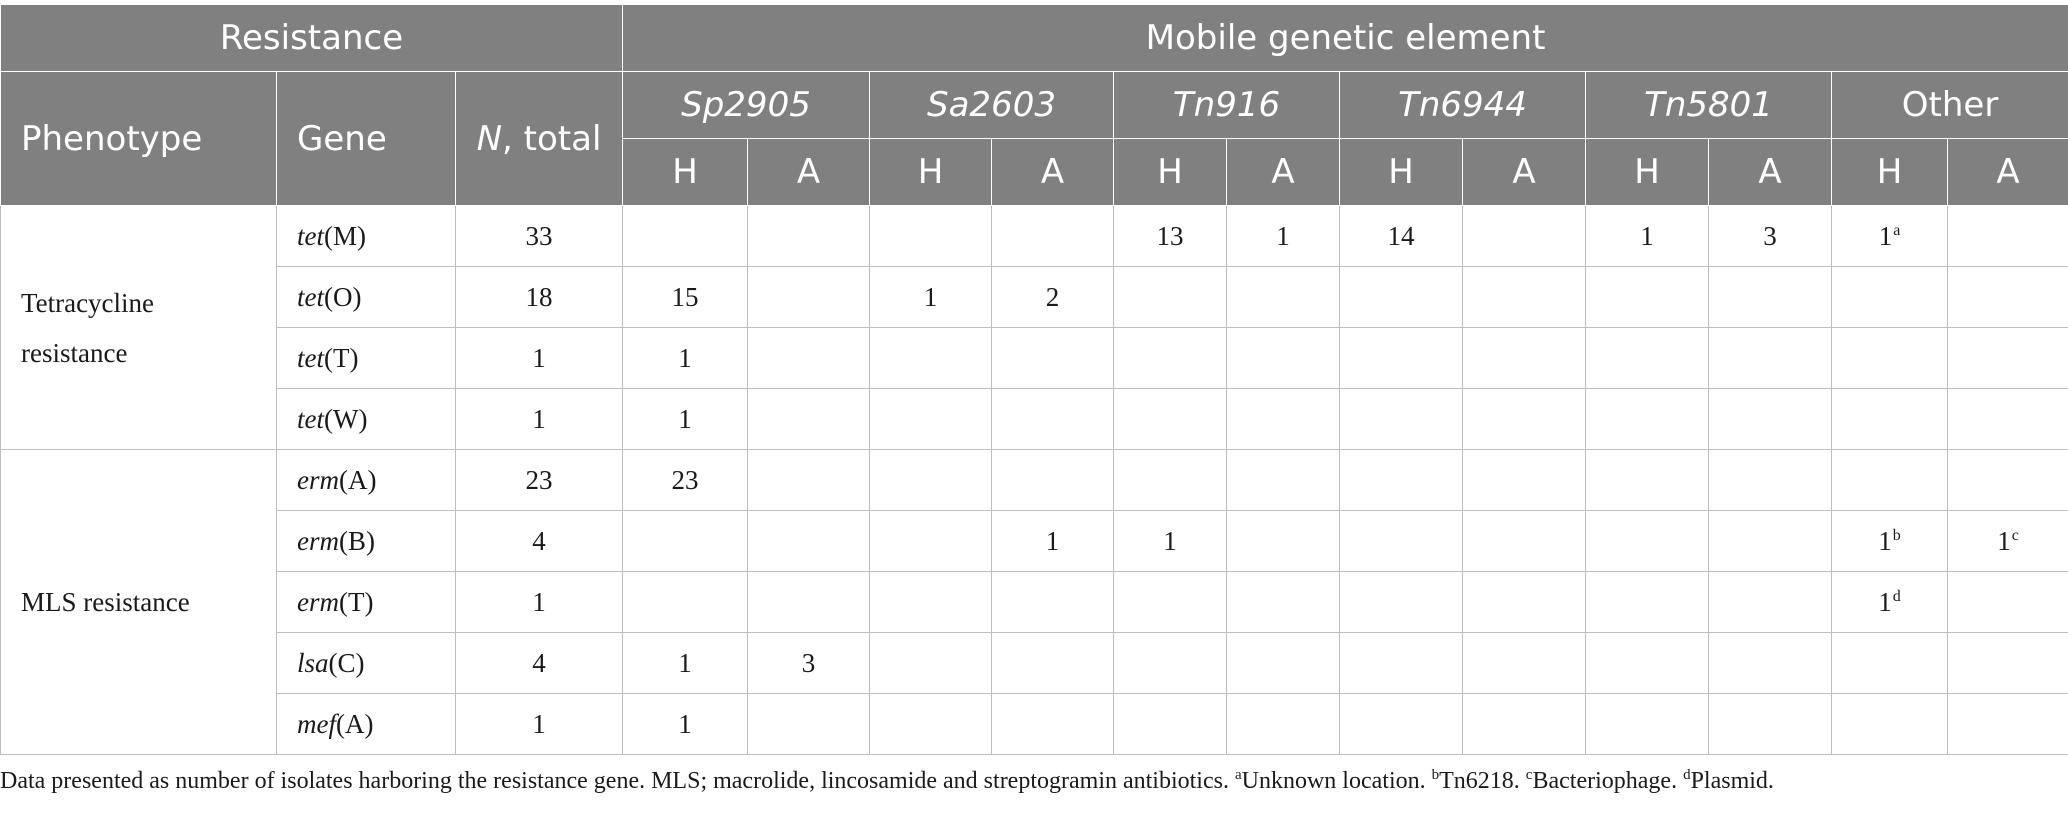 This screenshot has width=2068, height=814. Describe the element at coordinates (1333, 781) in the screenshot. I see `footnote-note: Unknown location.` at that location.